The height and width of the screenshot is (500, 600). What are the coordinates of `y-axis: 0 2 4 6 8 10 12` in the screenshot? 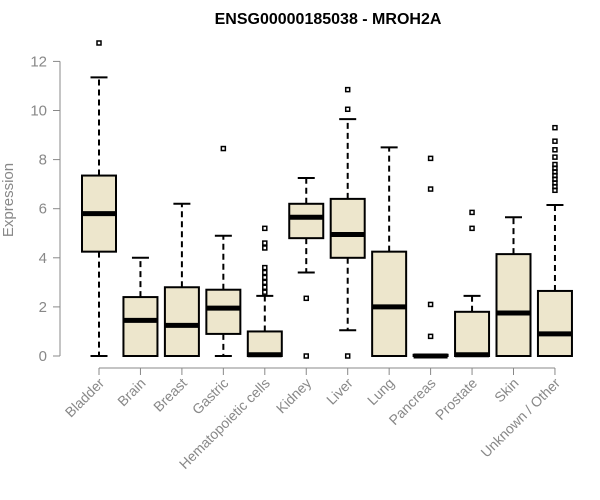 It's located at (45, 209).